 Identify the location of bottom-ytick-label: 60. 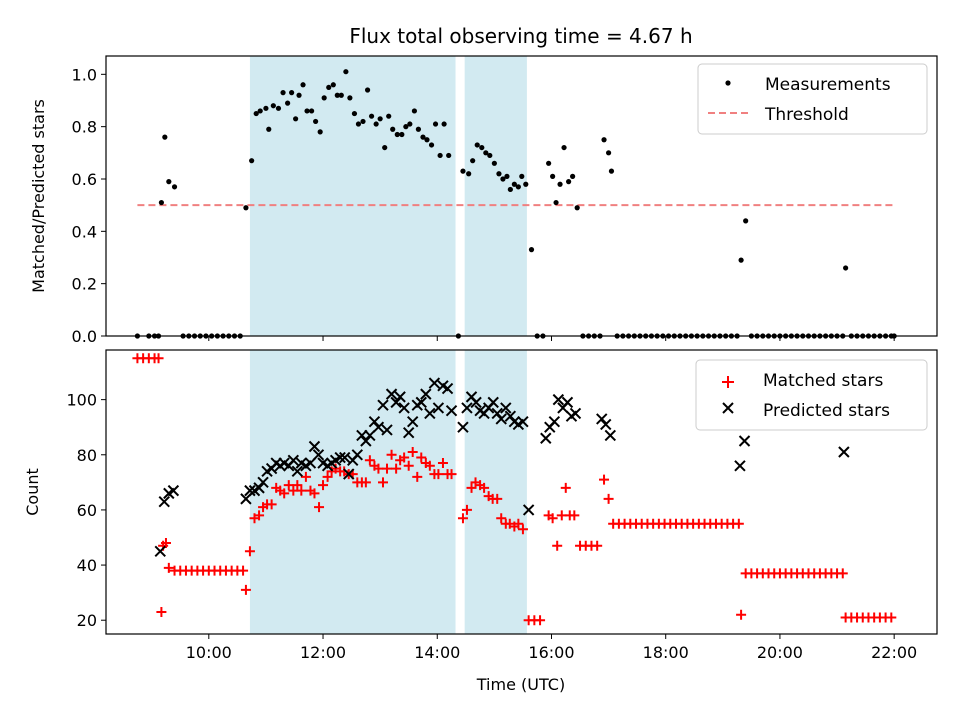
(87, 510).